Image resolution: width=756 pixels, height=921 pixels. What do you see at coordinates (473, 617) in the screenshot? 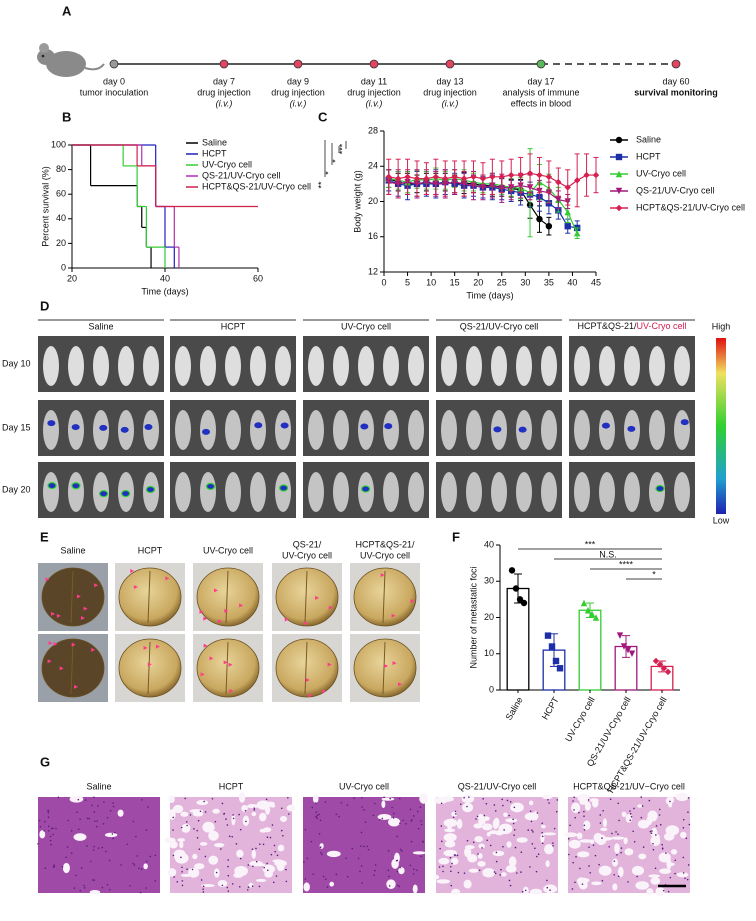
I see `y-axis-label: Number of metastatic foci` at bounding box center [473, 617].